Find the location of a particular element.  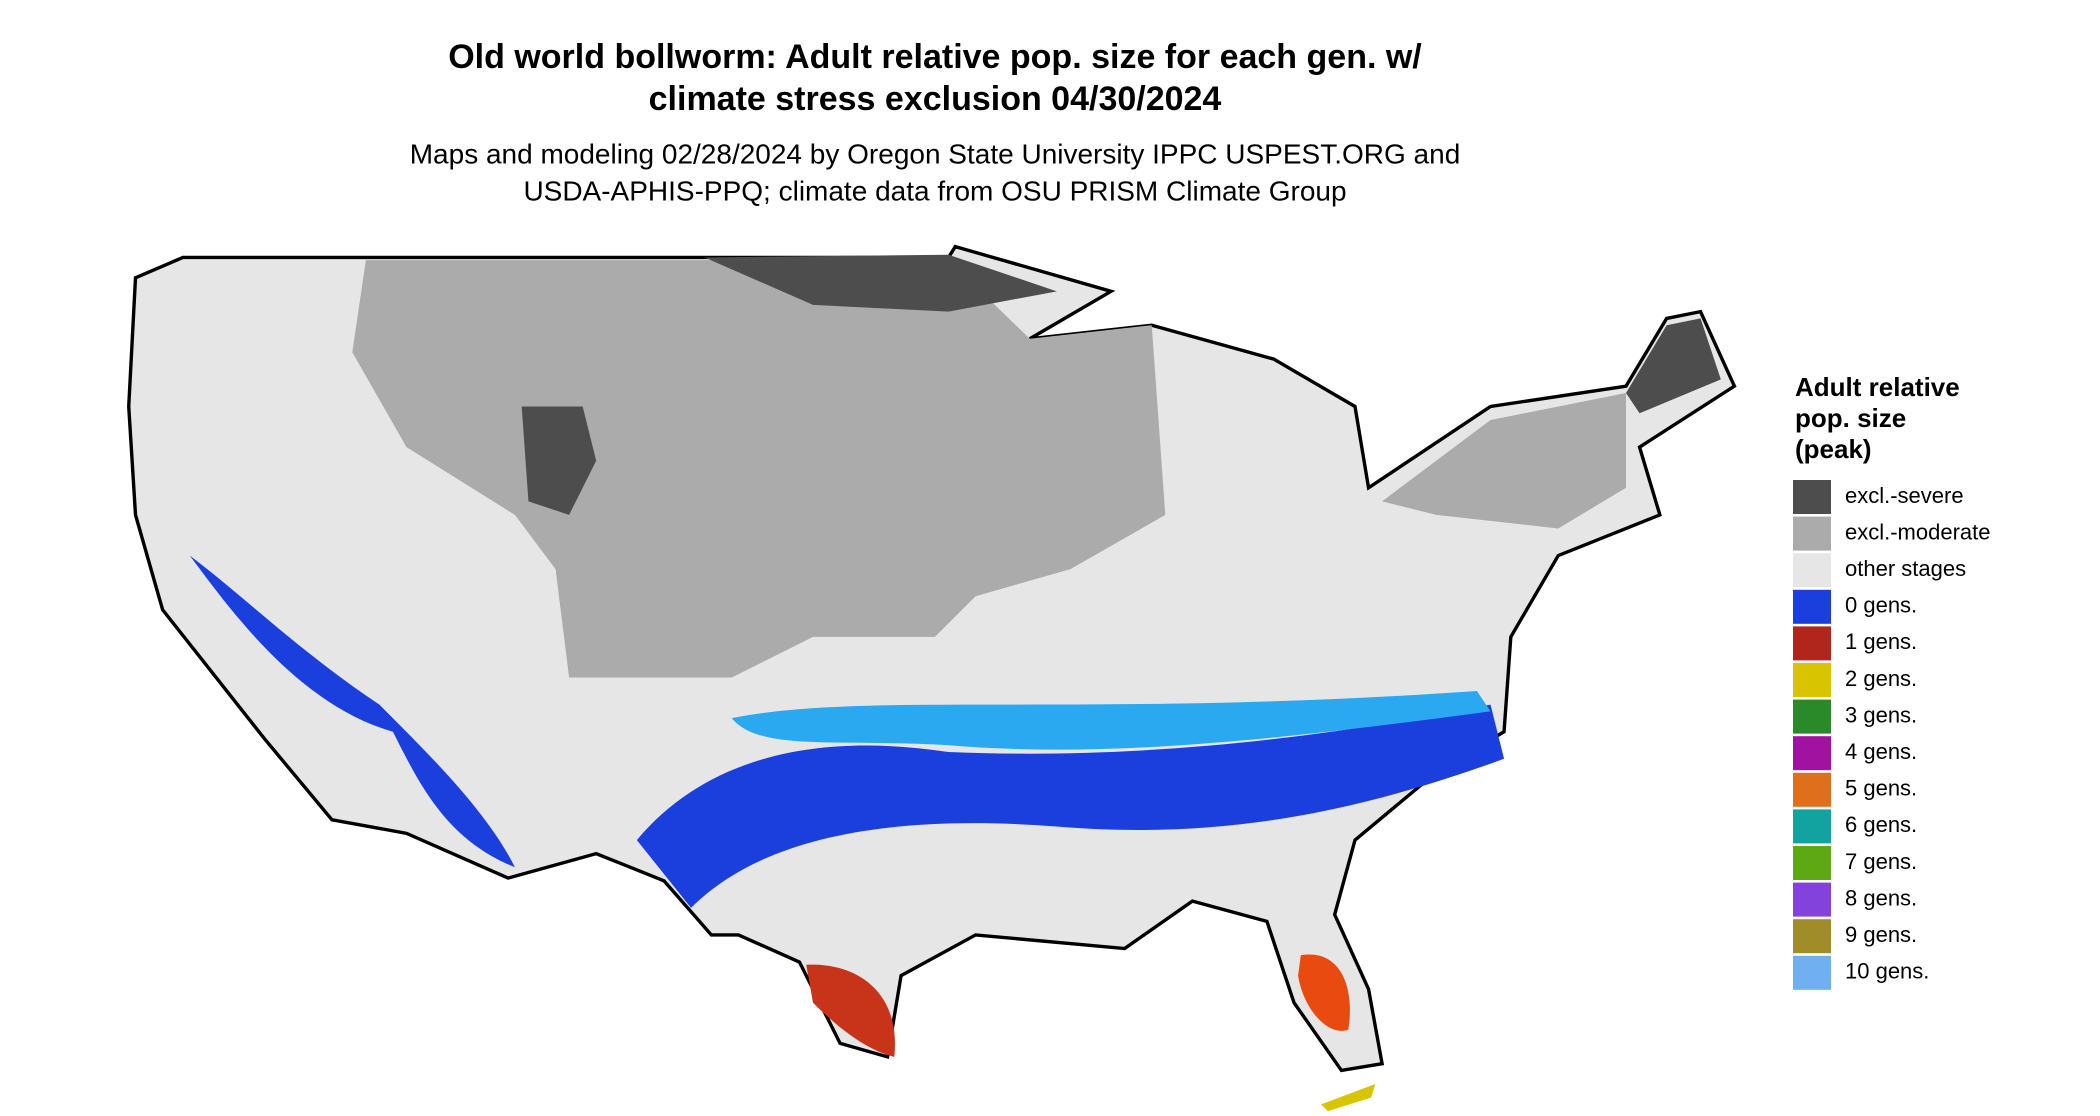

legend-title: Adult relative is located at coordinates (1877, 387).